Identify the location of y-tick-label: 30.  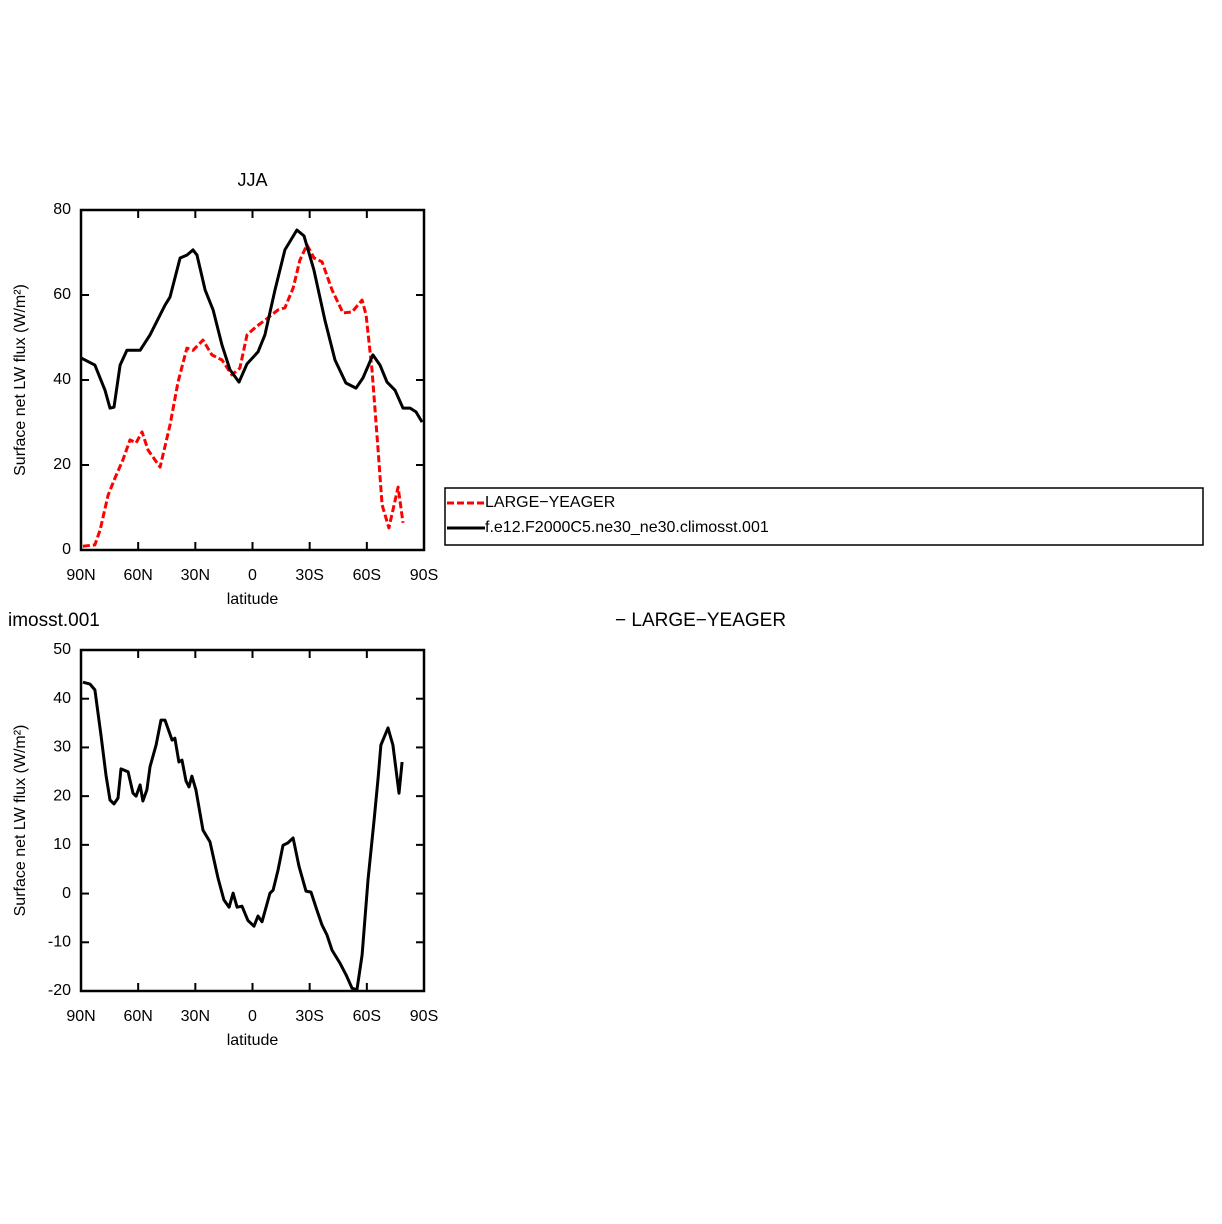
(62, 747).